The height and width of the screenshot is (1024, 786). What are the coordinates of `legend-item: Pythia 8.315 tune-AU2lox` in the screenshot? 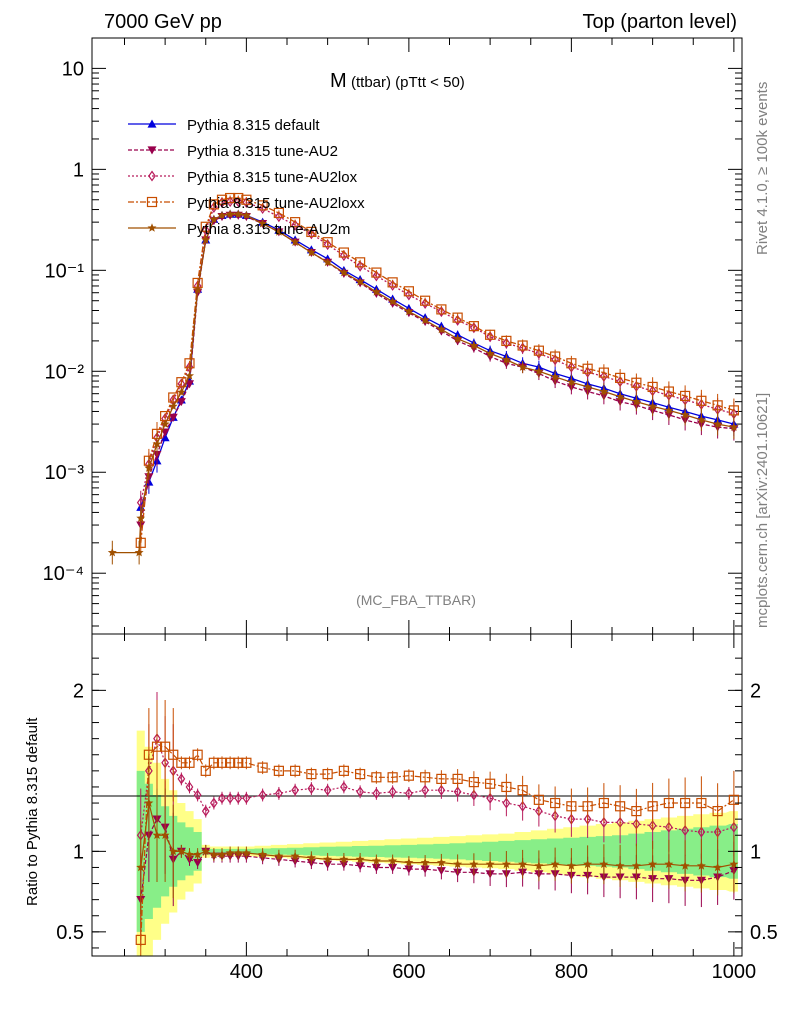 It's located at (243, 177).